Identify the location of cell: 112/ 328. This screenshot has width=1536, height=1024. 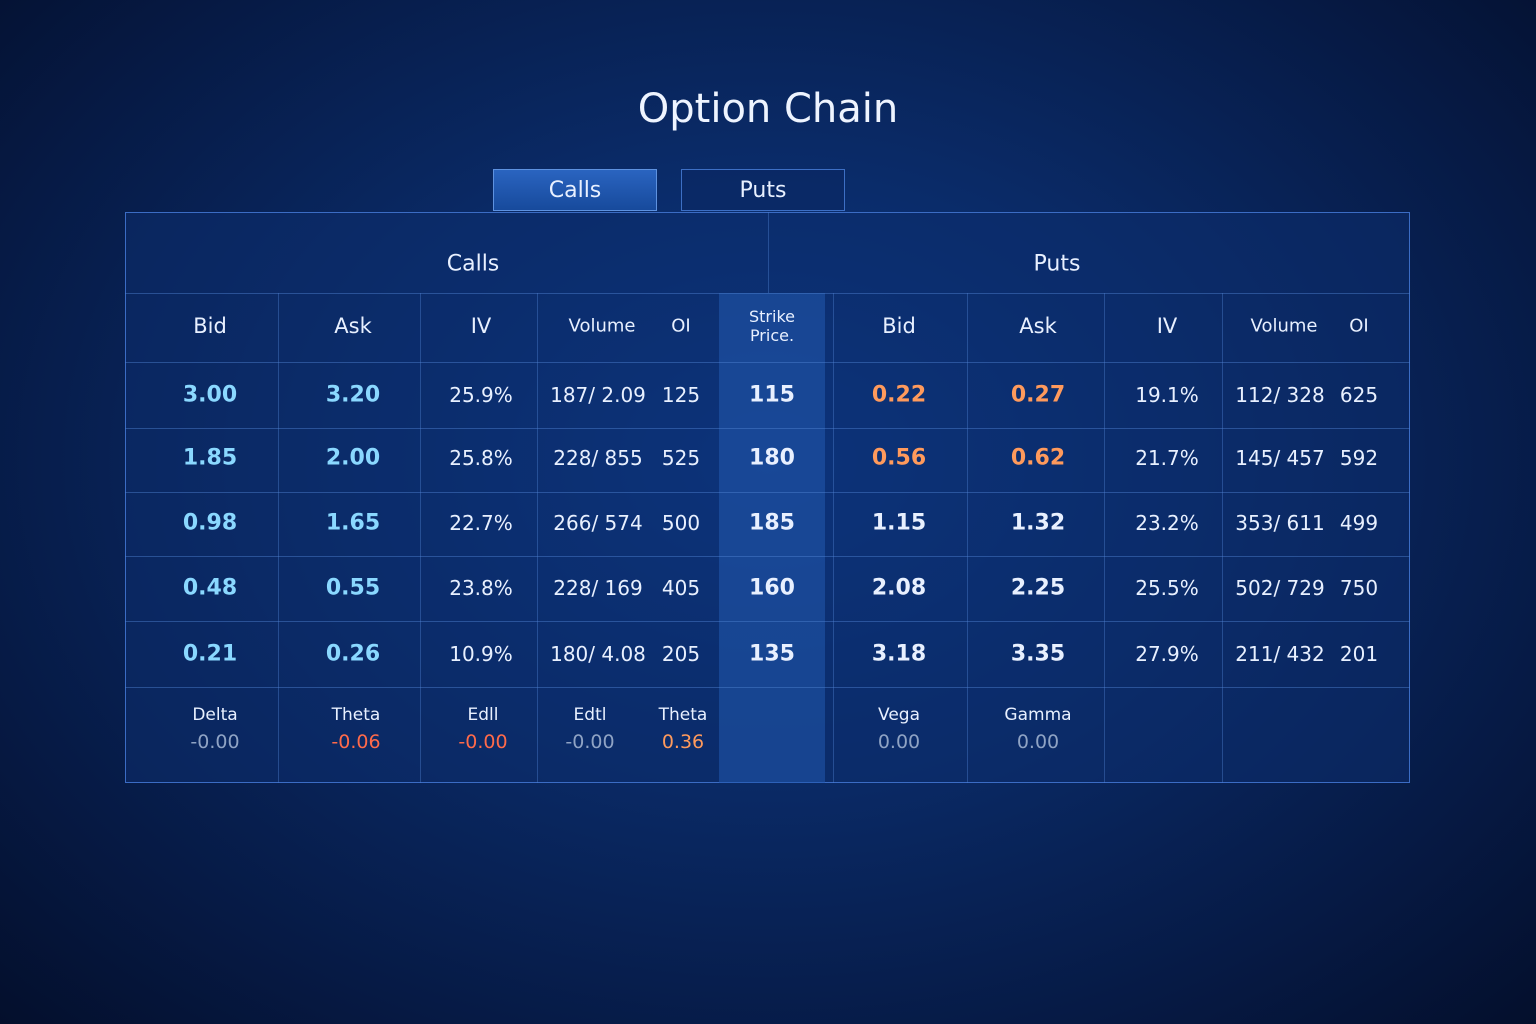
(1280, 395).